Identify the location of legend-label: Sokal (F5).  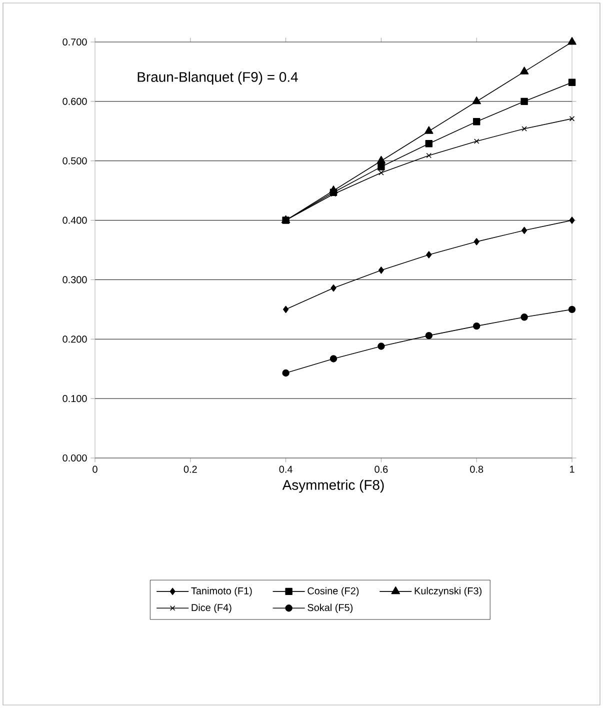
(330, 609).